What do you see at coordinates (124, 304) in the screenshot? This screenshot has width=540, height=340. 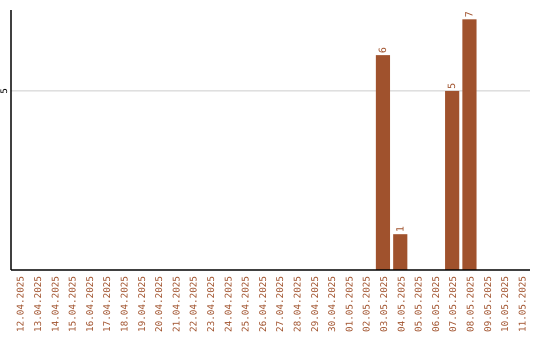 I see `x-tick-label: 18.04.2025` at bounding box center [124, 304].